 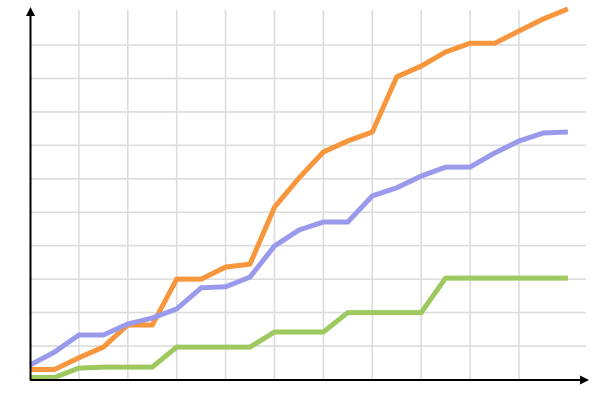 I want to click on y-axis-arrow-icon, so click(x=30, y=11).